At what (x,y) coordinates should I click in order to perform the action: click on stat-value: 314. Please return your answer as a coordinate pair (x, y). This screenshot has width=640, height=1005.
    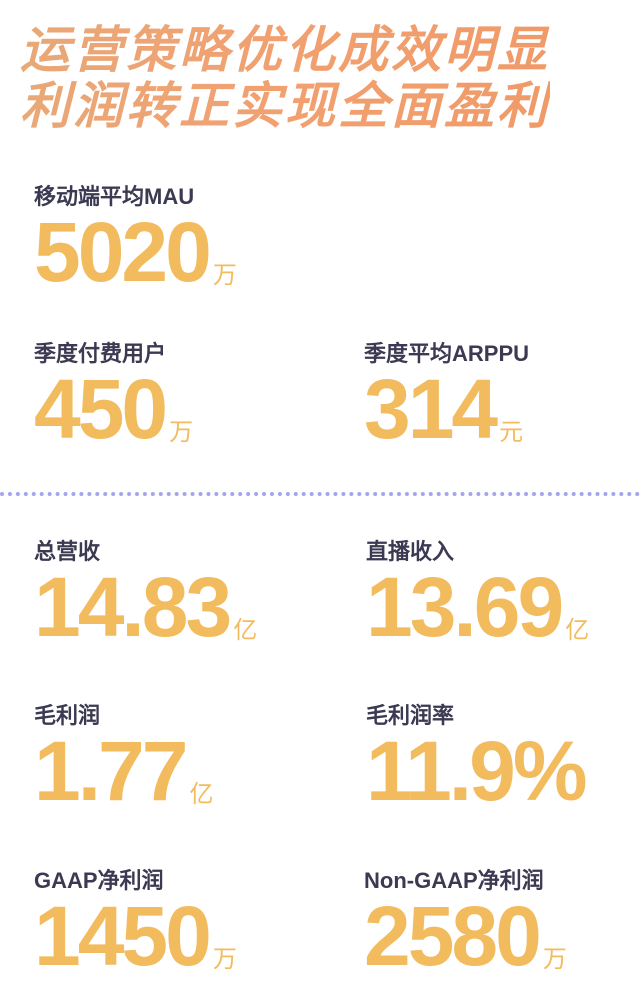
    Looking at the image, I should click on (431, 409).